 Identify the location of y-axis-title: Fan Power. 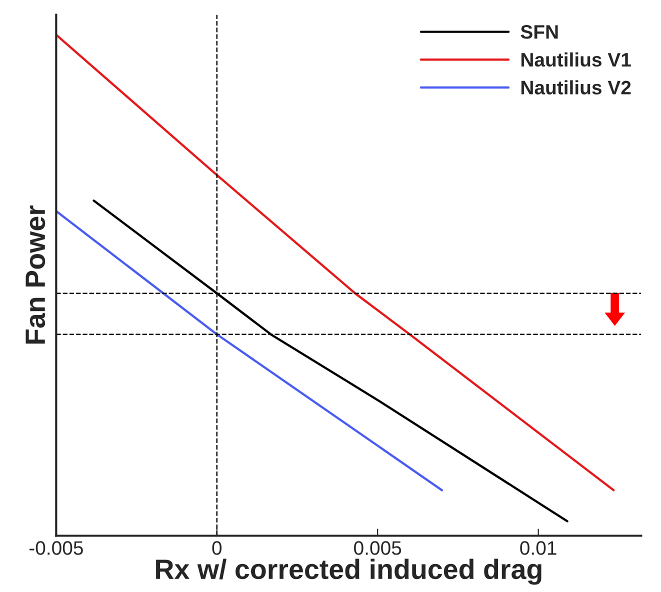
(36, 274).